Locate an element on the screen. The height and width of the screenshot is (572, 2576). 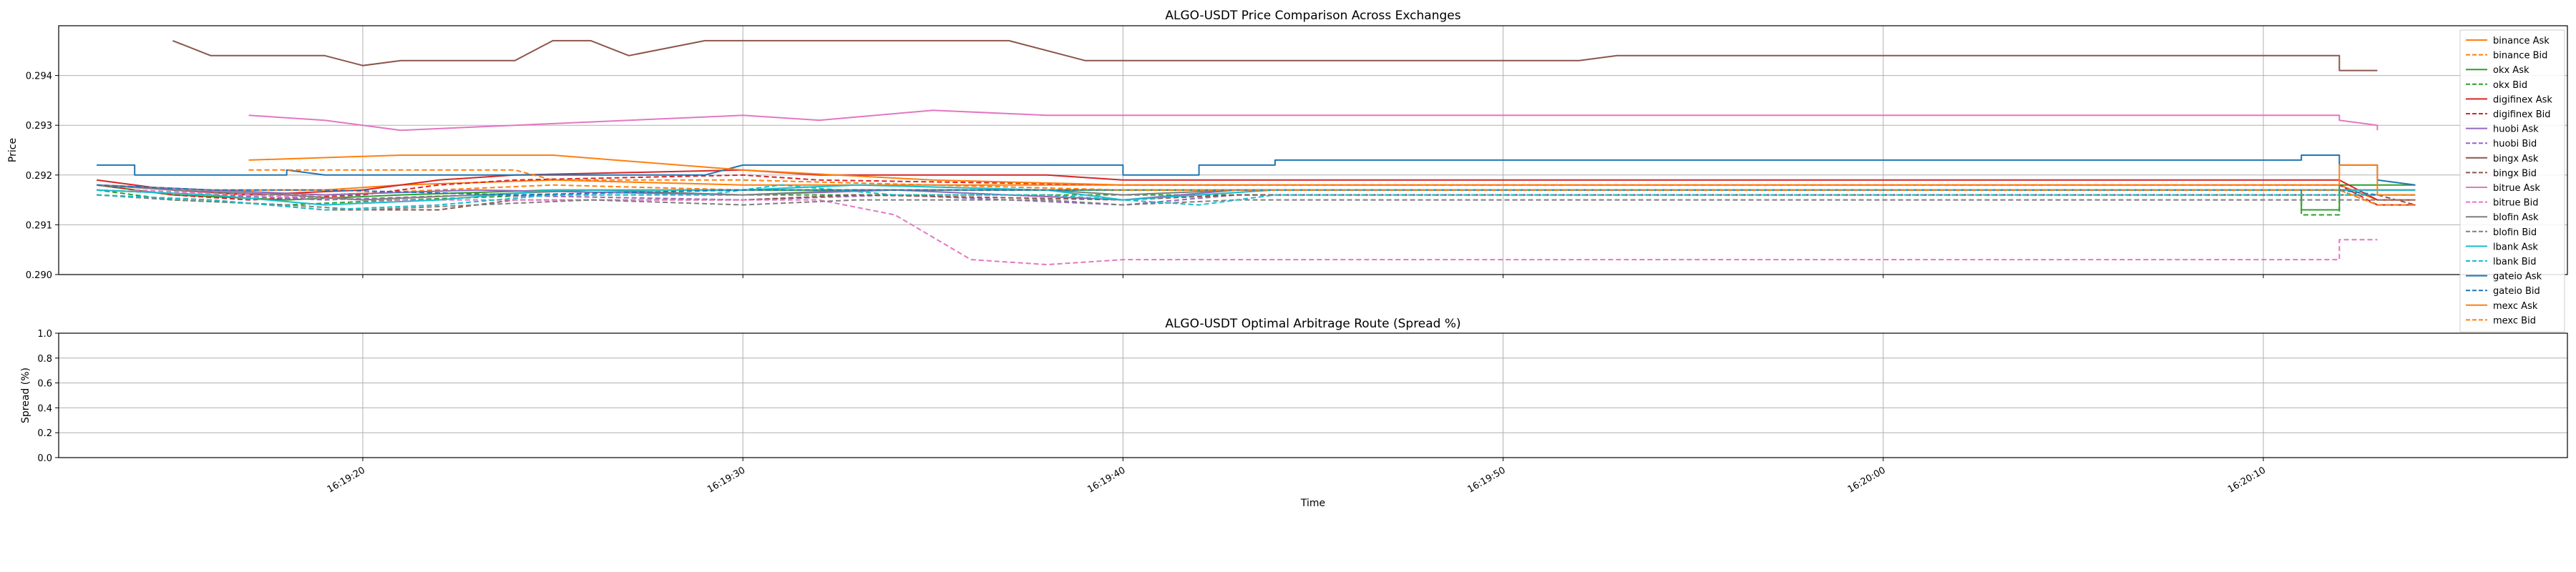
series-line-gateio-ask is located at coordinates (1256, 170).